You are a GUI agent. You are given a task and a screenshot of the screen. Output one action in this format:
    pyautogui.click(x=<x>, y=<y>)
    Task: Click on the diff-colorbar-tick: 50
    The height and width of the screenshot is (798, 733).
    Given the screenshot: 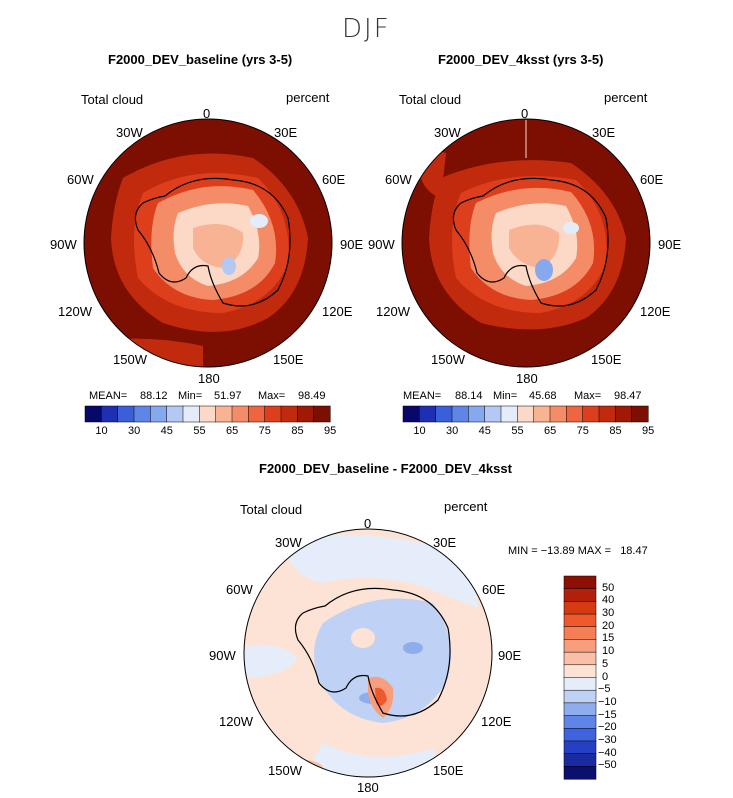 What is the action you would take?
    pyautogui.click(x=608, y=587)
    